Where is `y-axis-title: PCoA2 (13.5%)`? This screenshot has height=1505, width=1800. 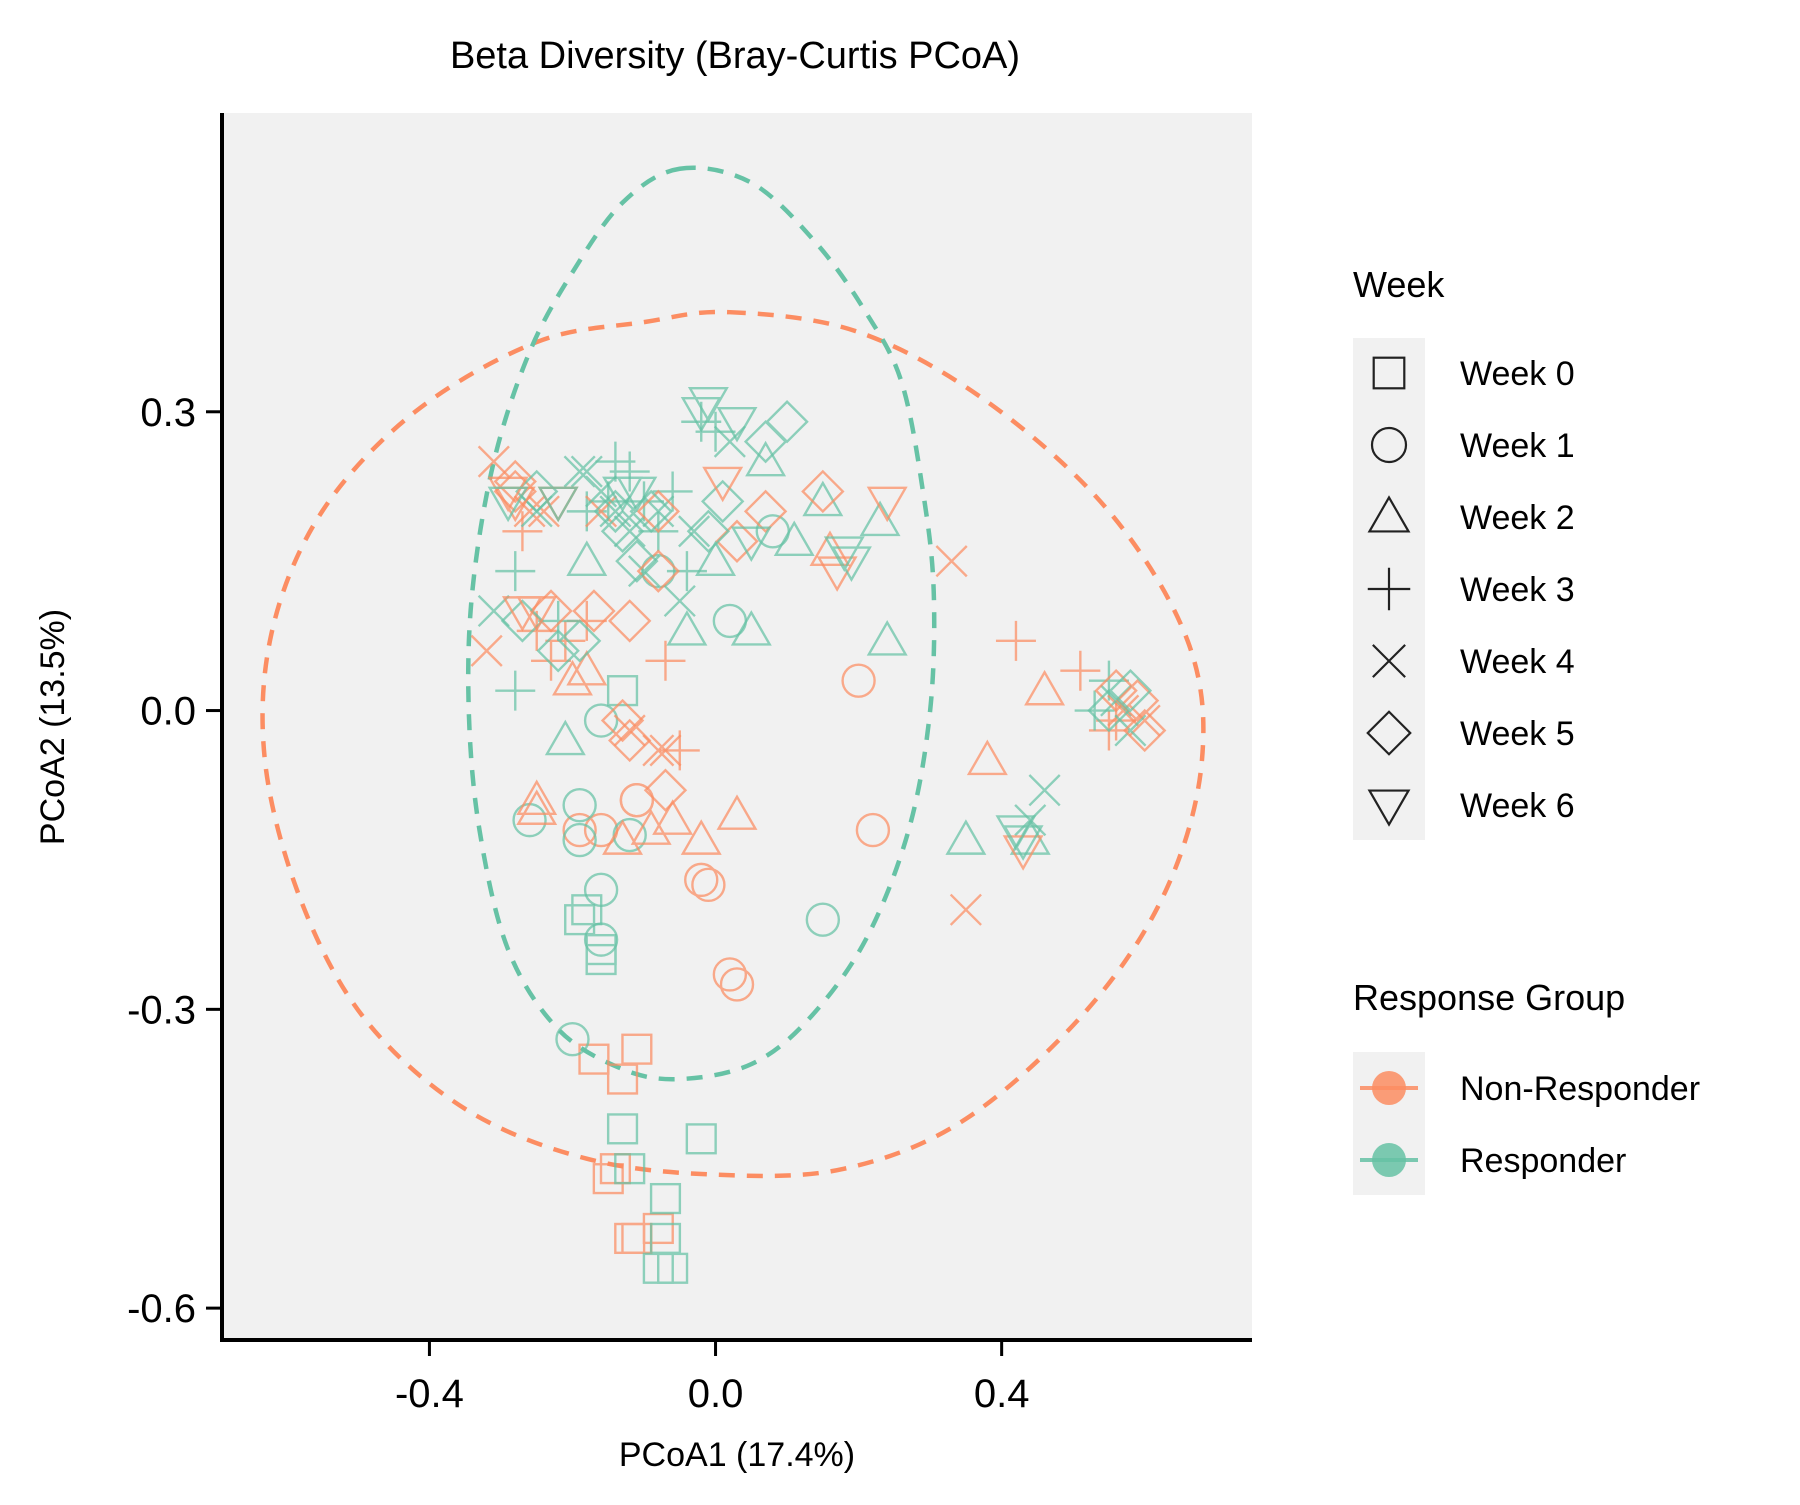
y-axis-title: PCoA2 (13.5%) is located at coordinates (53, 727).